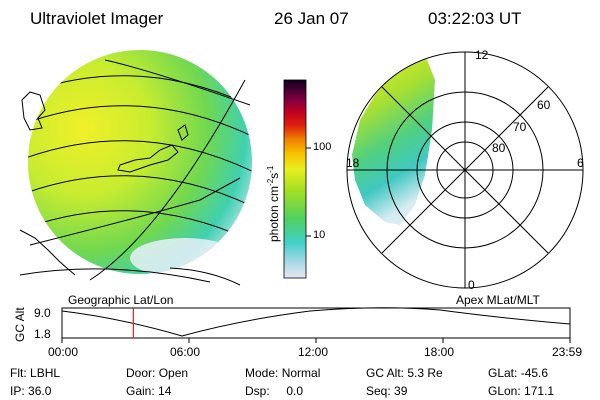  Describe the element at coordinates (482, 55) in the screenshot. I see `mlt-label-12: 12` at that location.